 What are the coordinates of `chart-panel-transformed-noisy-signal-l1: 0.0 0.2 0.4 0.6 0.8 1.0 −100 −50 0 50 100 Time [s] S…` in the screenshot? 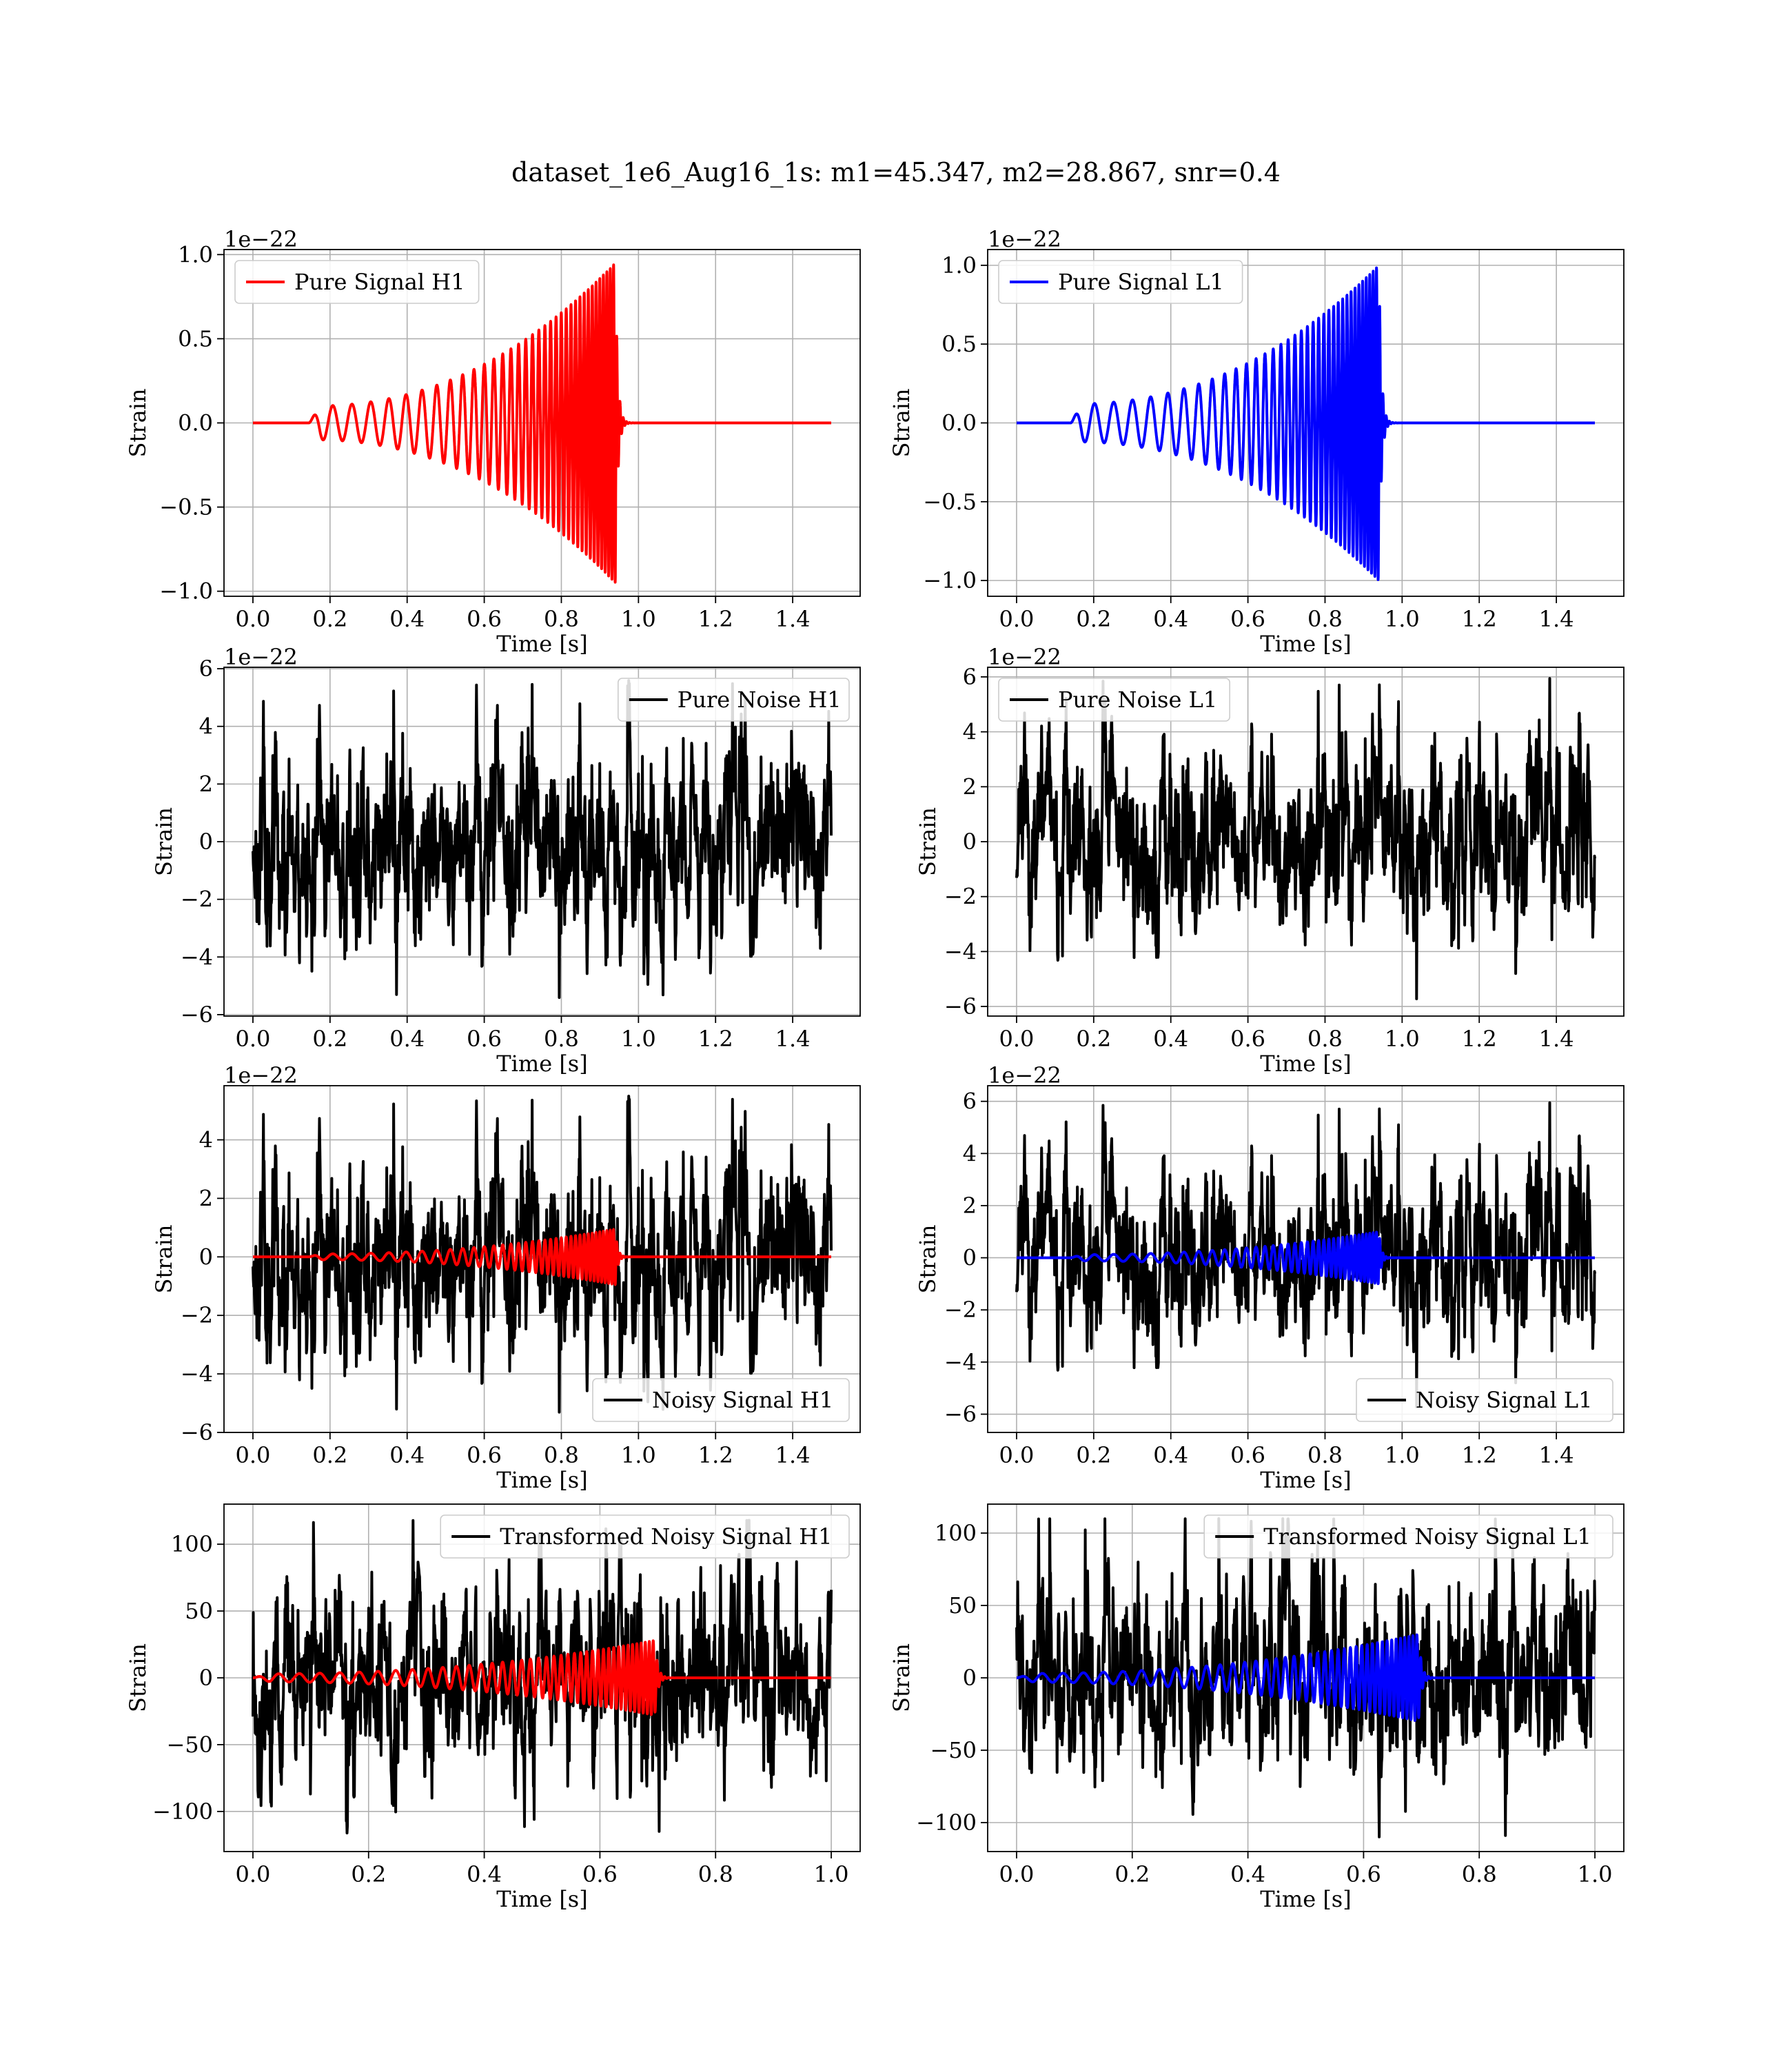 It's located at (1256, 1707).